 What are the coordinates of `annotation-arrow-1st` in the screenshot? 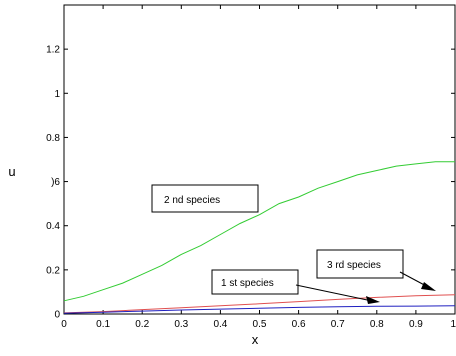 It's located at (334, 293).